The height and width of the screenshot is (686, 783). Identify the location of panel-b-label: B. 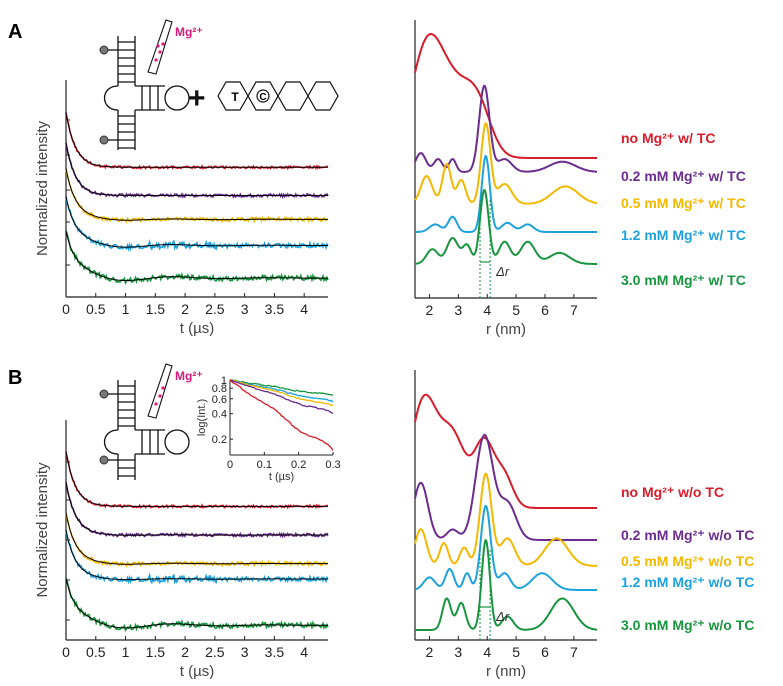
(15, 378).